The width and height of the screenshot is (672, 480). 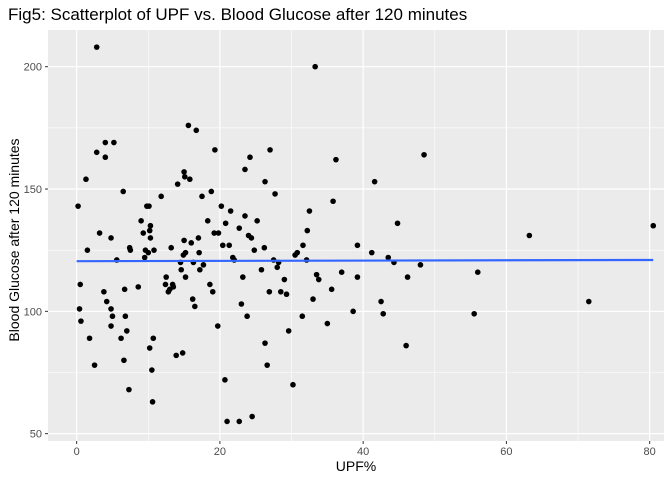 I want to click on y-axis: 50 100 150 200, so click(x=36, y=251).